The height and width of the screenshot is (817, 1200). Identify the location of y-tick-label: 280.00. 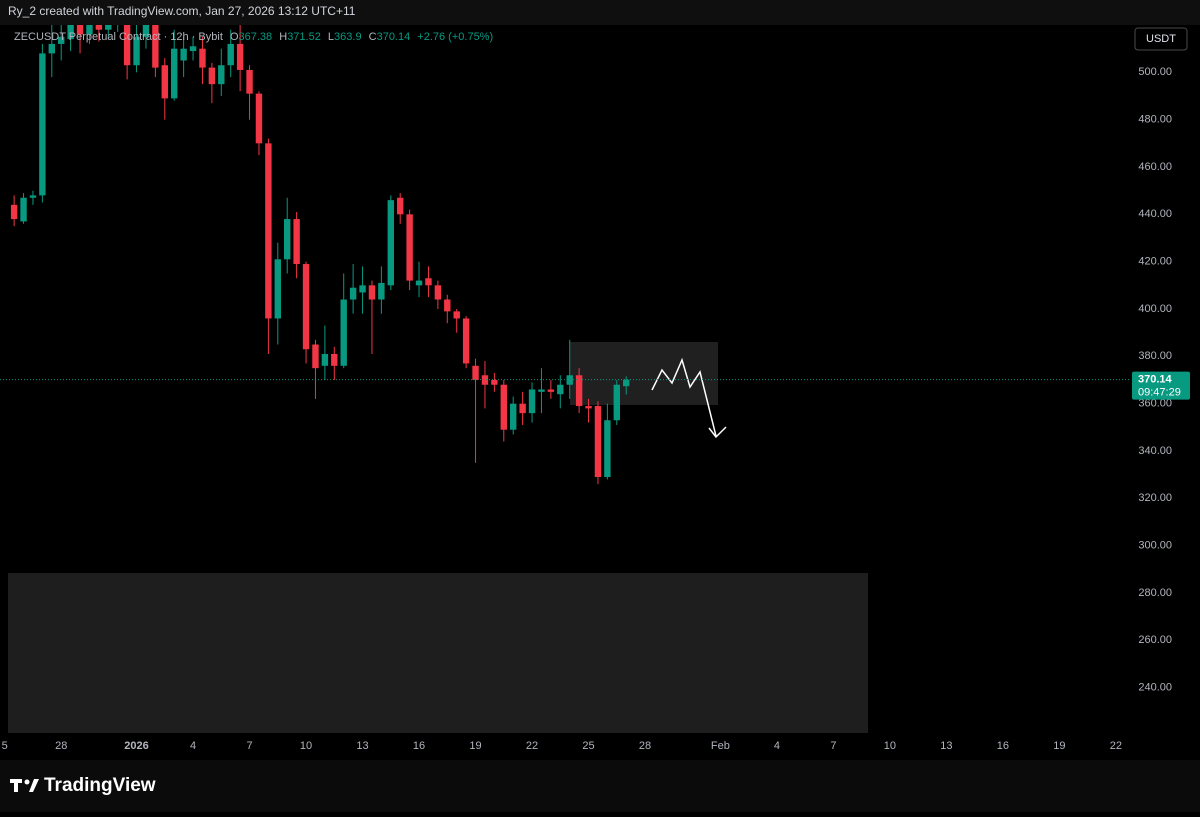
(1155, 593).